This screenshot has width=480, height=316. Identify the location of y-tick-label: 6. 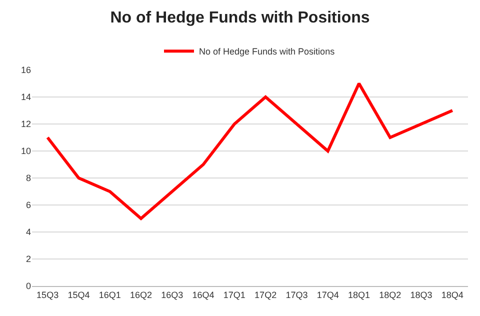
(28, 205).